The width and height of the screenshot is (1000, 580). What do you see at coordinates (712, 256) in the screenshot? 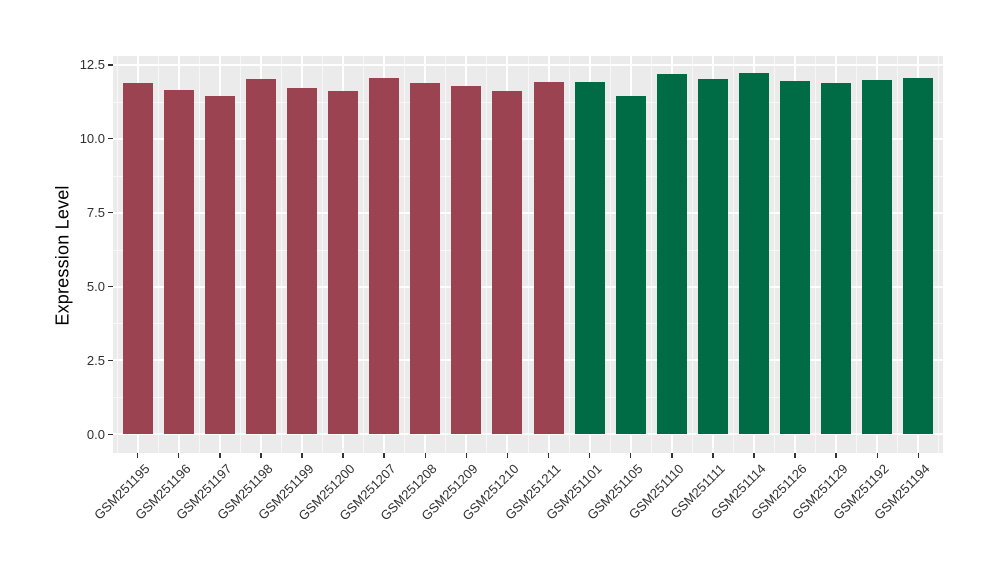
I see `bar-GSM251111` at bounding box center [712, 256].